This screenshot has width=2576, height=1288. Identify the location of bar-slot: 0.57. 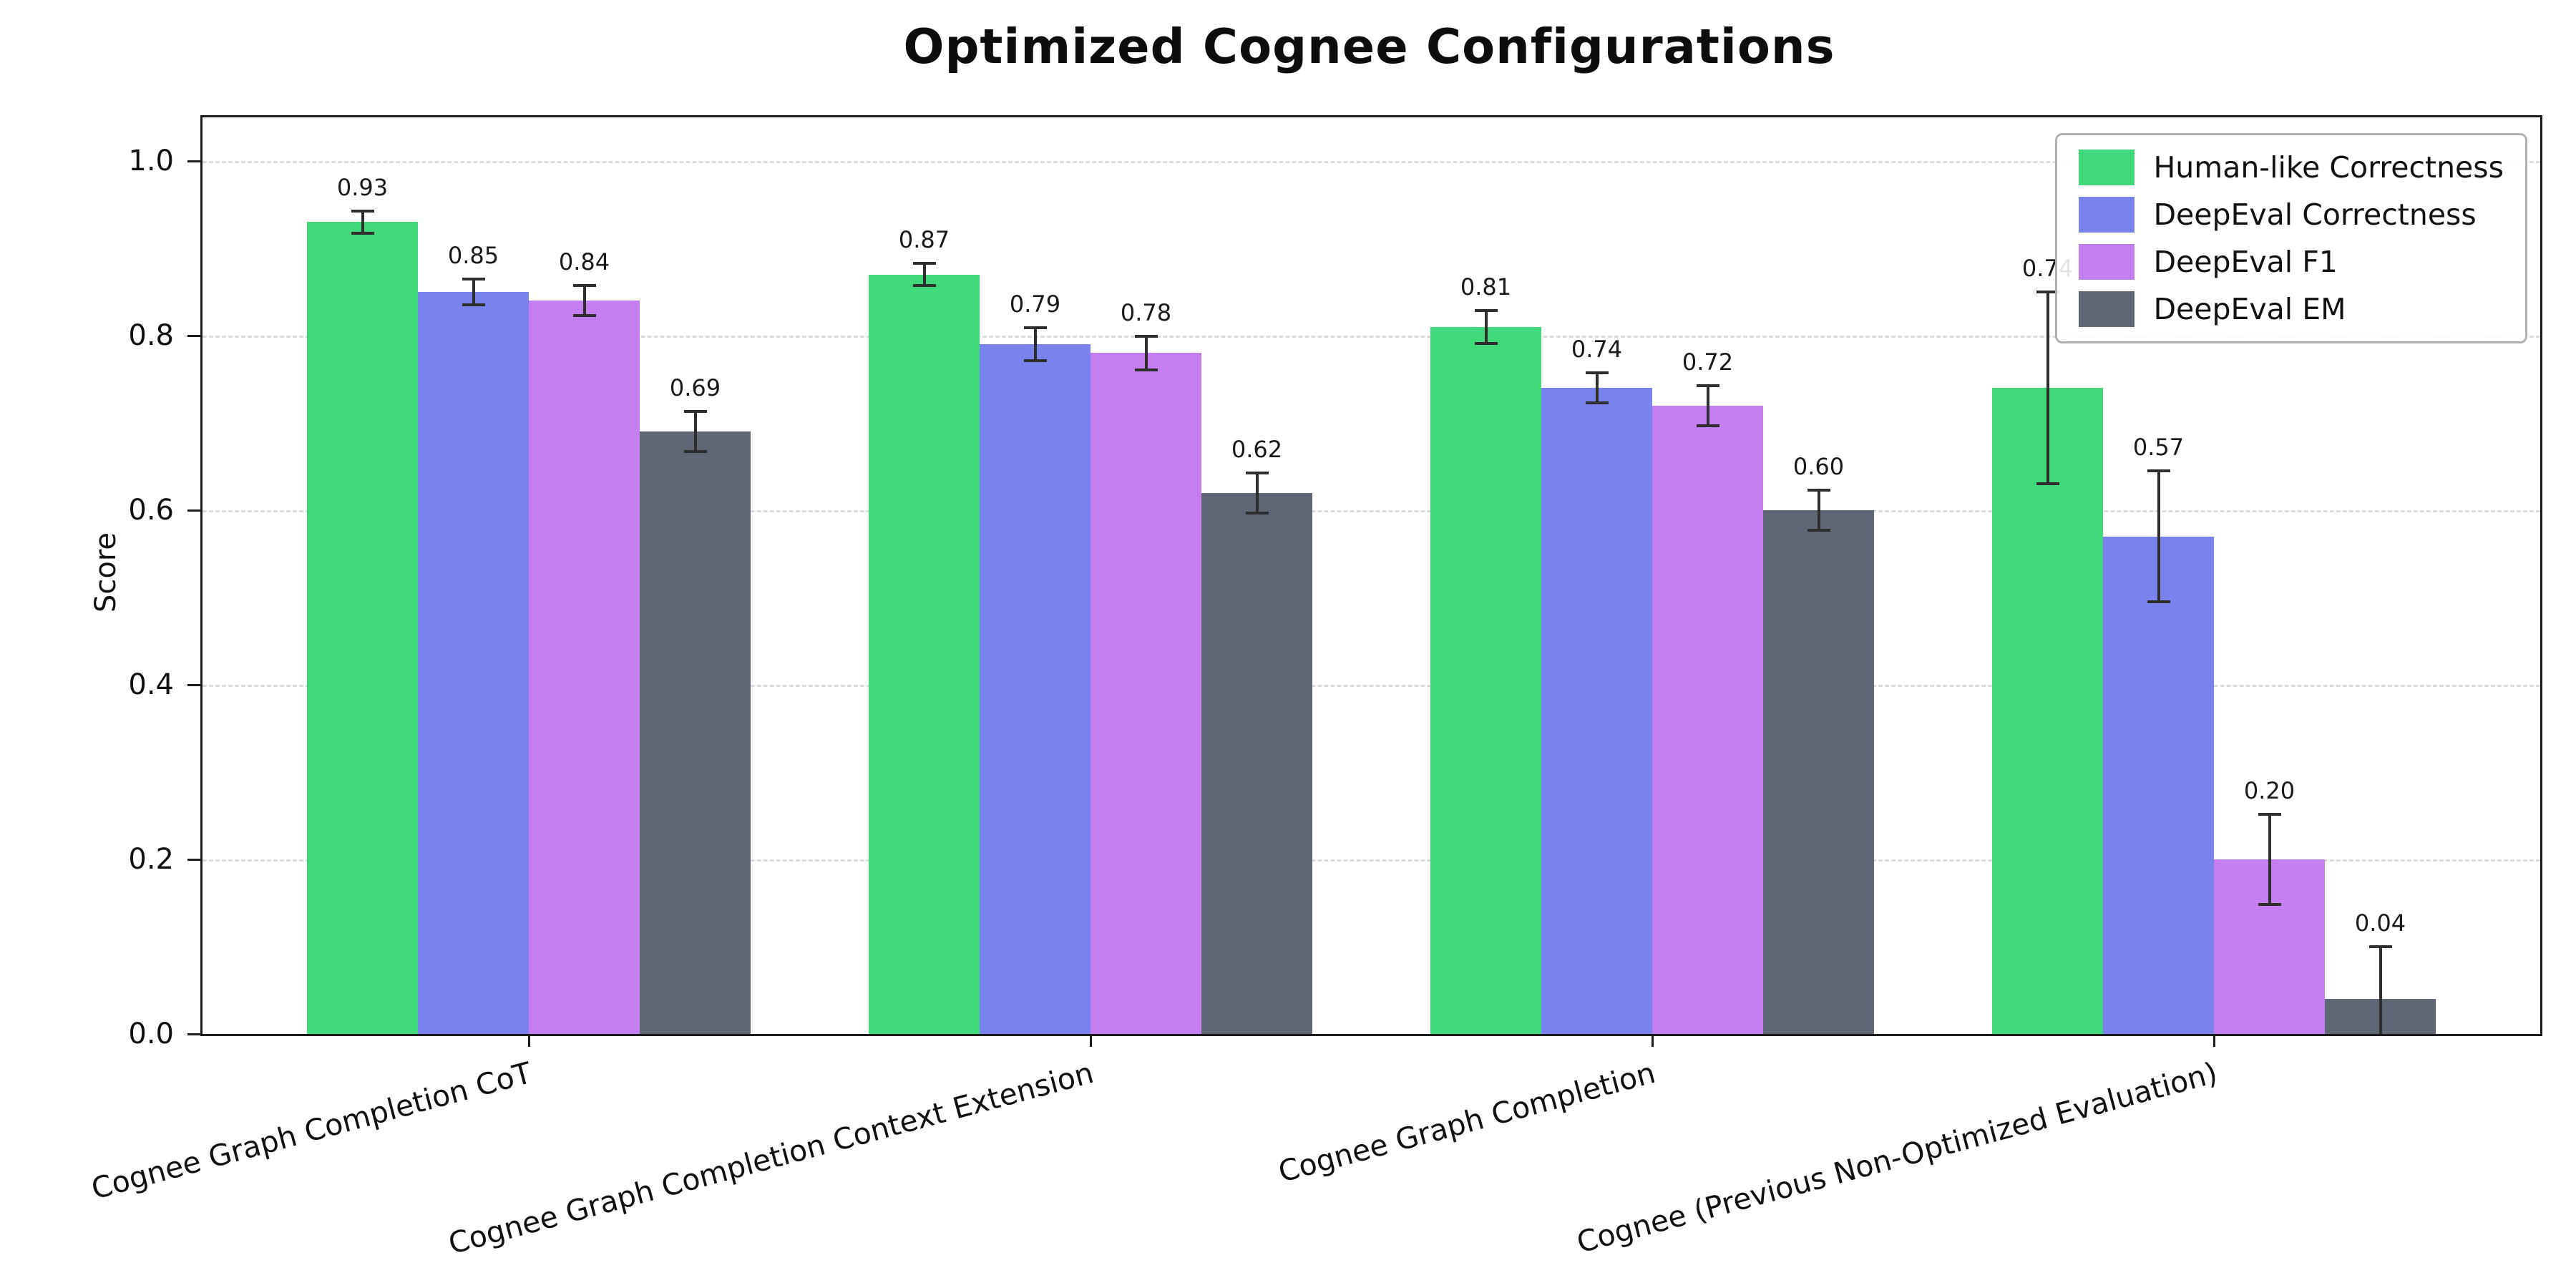
(2158, 575).